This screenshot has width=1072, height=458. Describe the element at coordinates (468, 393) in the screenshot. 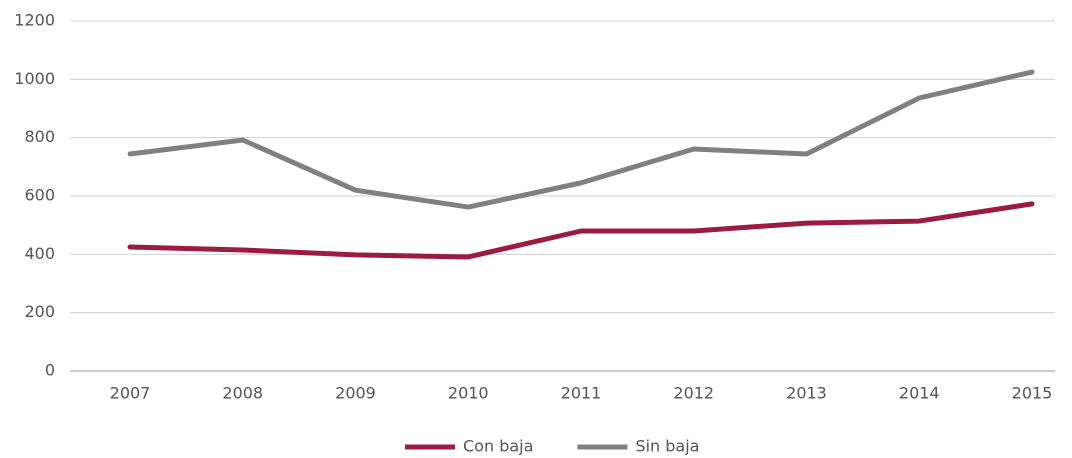

I see `x-tick-label: 2010` at that location.